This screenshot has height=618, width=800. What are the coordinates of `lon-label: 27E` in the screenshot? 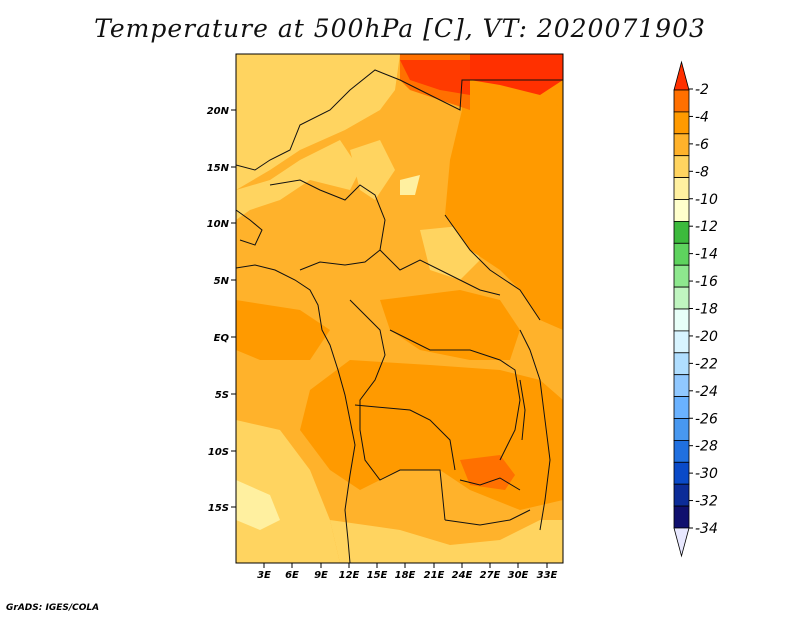 It's located at (490, 575).